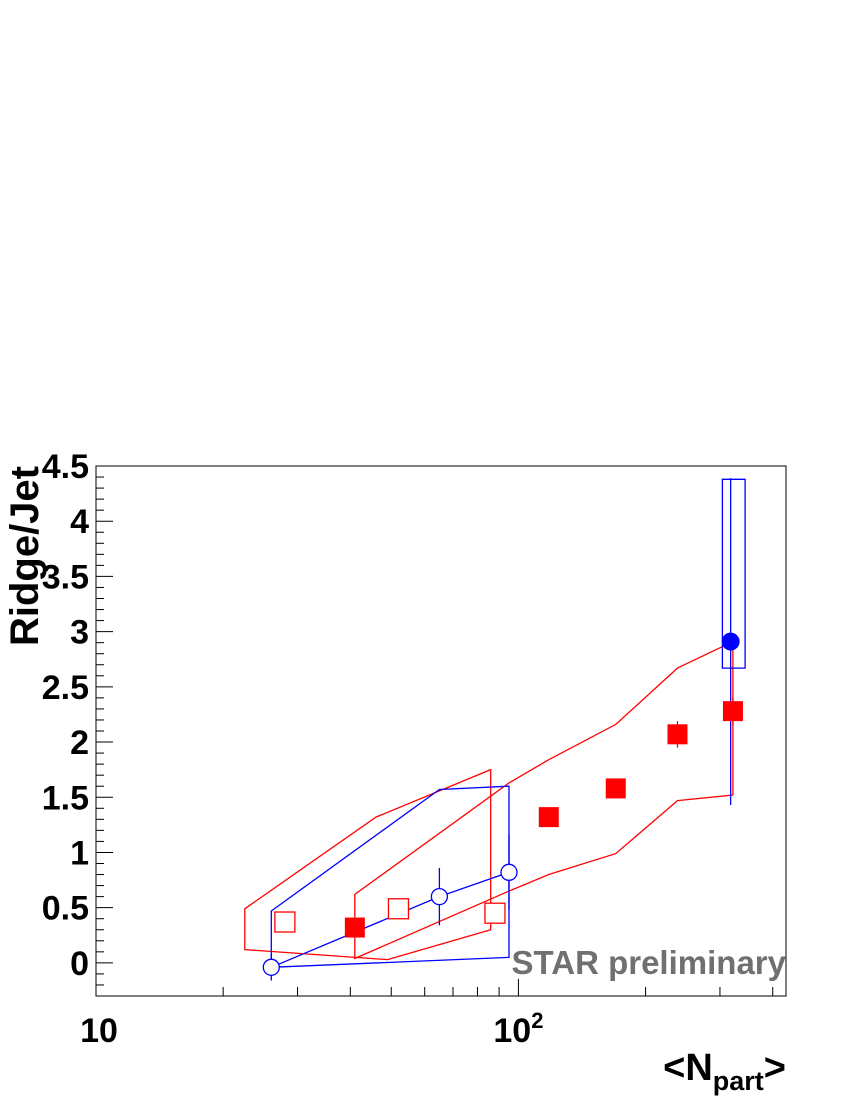 This screenshot has width=850, height=1100. What do you see at coordinates (65, 577) in the screenshot?
I see `y-tick-label: 3.5` at bounding box center [65, 577].